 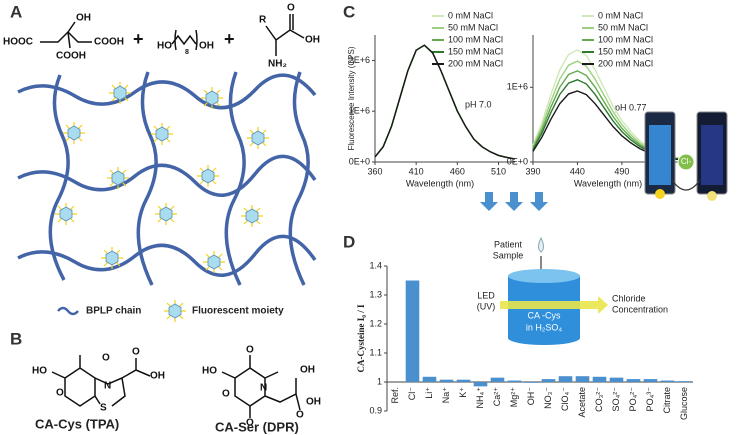 I want to click on inset-text: CA -Cys, so click(x=544, y=315).